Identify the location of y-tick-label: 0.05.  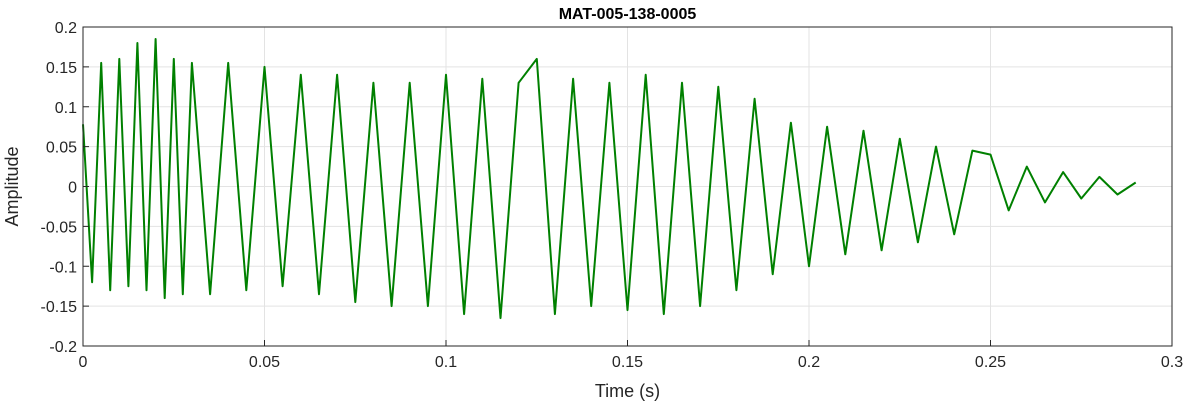
(61, 148).